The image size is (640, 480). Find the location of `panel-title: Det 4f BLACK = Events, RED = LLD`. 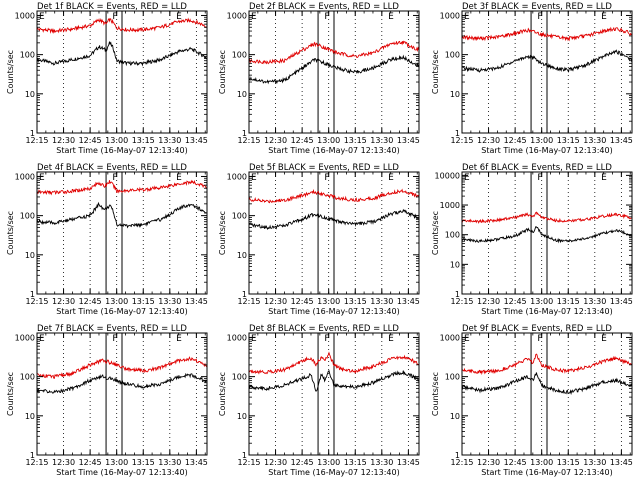

panel-title: Det 4f BLACK = Events, RED = LLD is located at coordinates (112, 168).